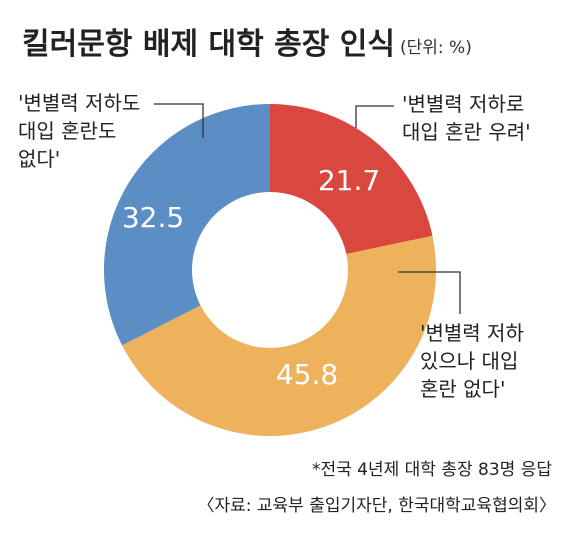 Image resolution: width=568 pixels, height=537 pixels. I want to click on annotation-0-line-1: 대입 혼란 우려', so click(466, 132).